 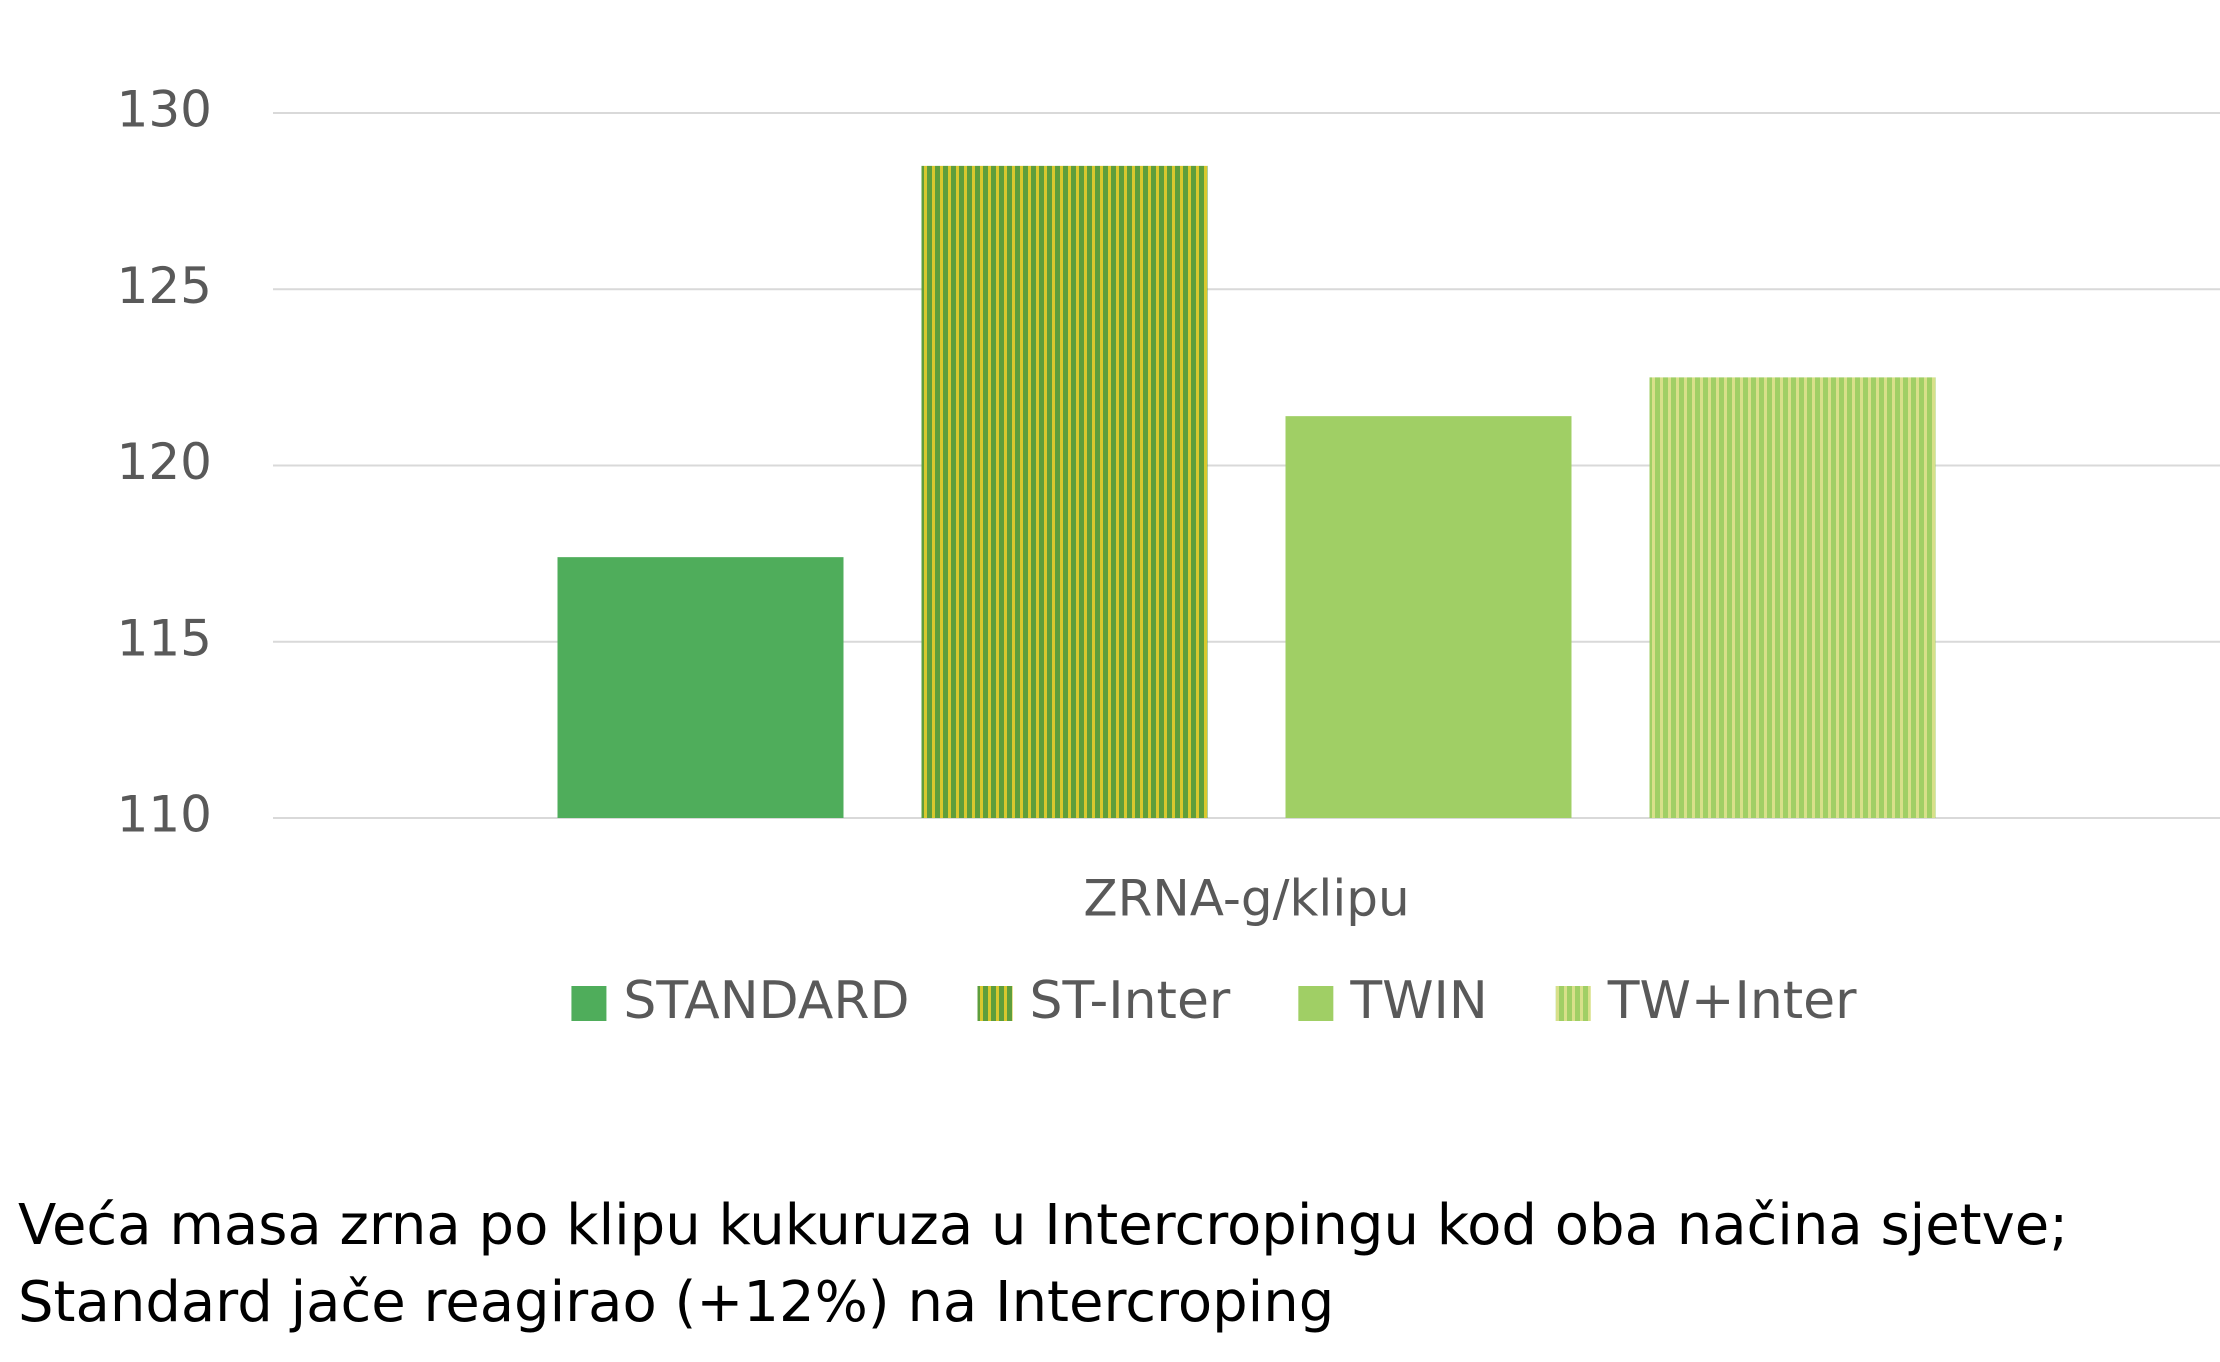 What do you see at coordinates (164, 815) in the screenshot?
I see `y-tick-label: 110` at bounding box center [164, 815].